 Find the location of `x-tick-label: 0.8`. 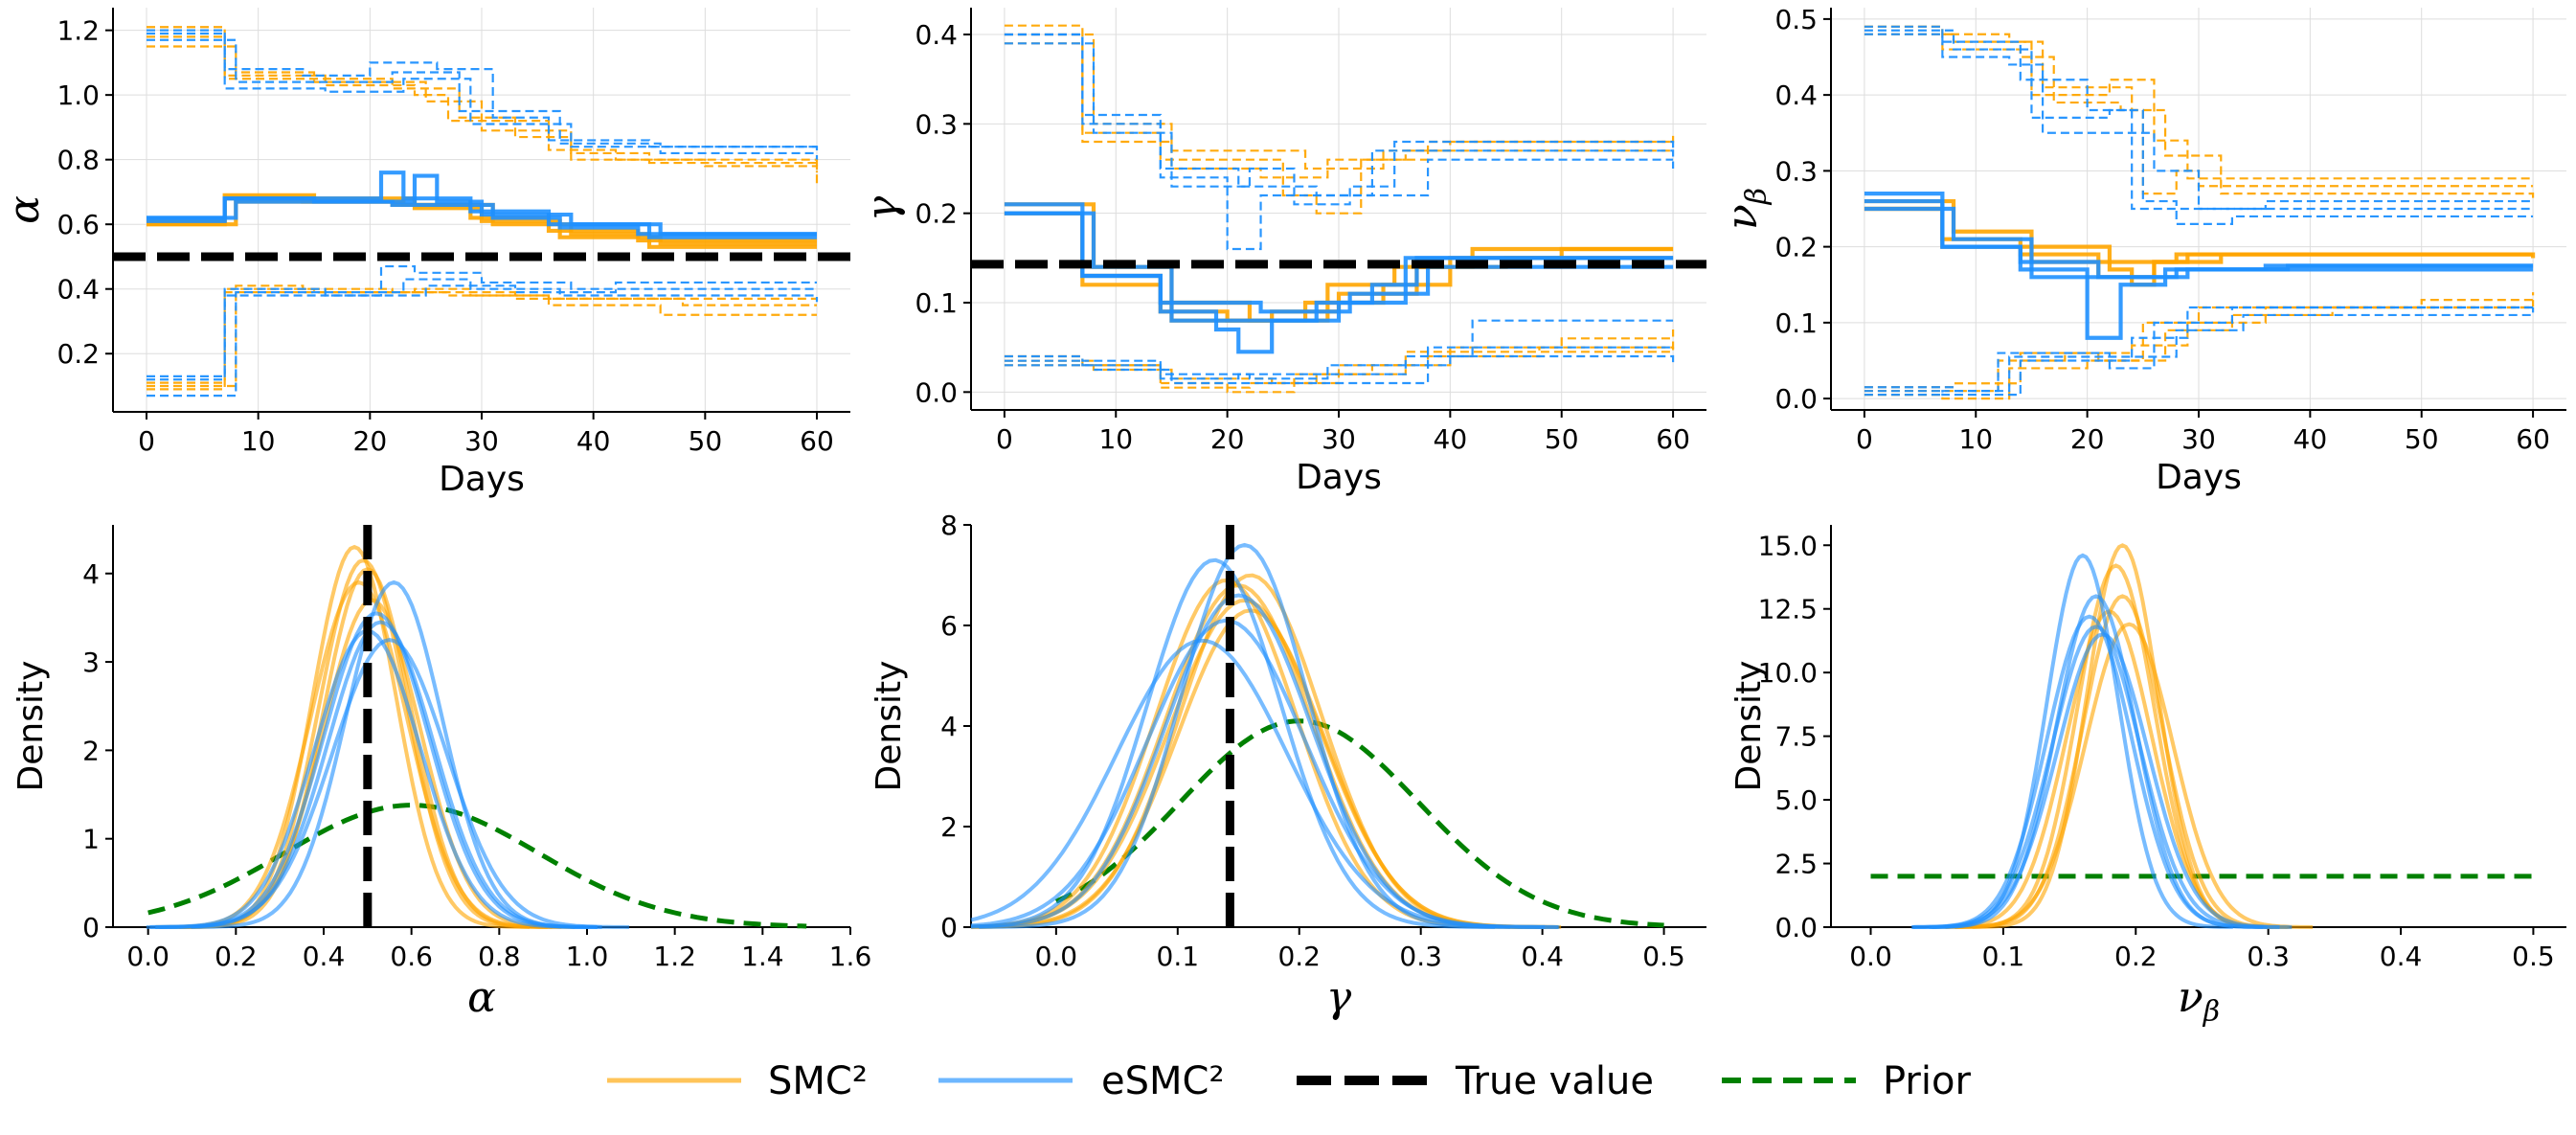

x-tick-label: 0.8 is located at coordinates (500, 956).